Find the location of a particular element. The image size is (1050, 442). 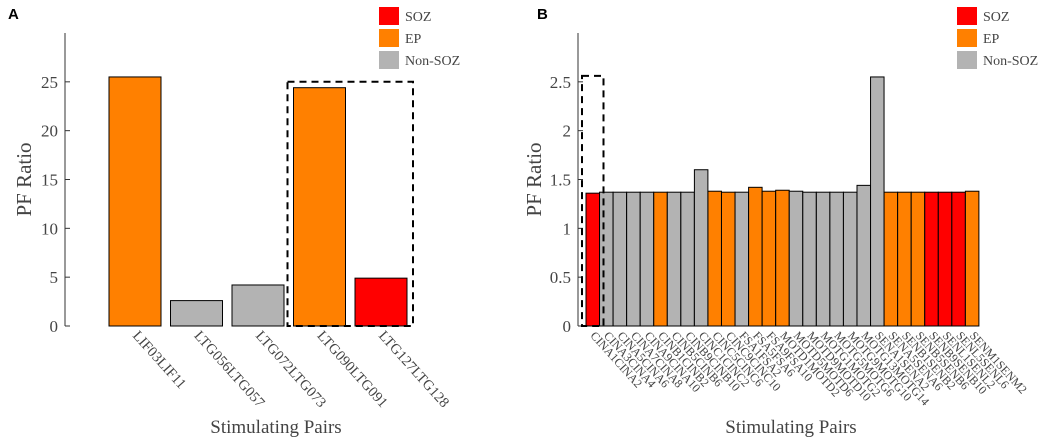

x-tick-label: LIF03LIF11 is located at coordinates (159, 360).